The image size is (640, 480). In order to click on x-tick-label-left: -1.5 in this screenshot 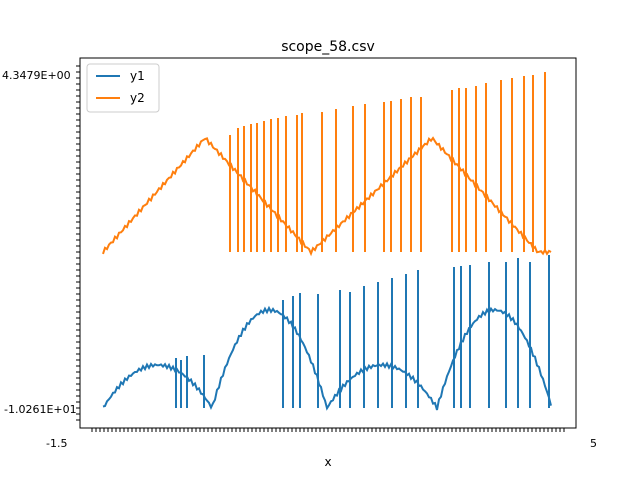, I will do `click(56, 443)`.